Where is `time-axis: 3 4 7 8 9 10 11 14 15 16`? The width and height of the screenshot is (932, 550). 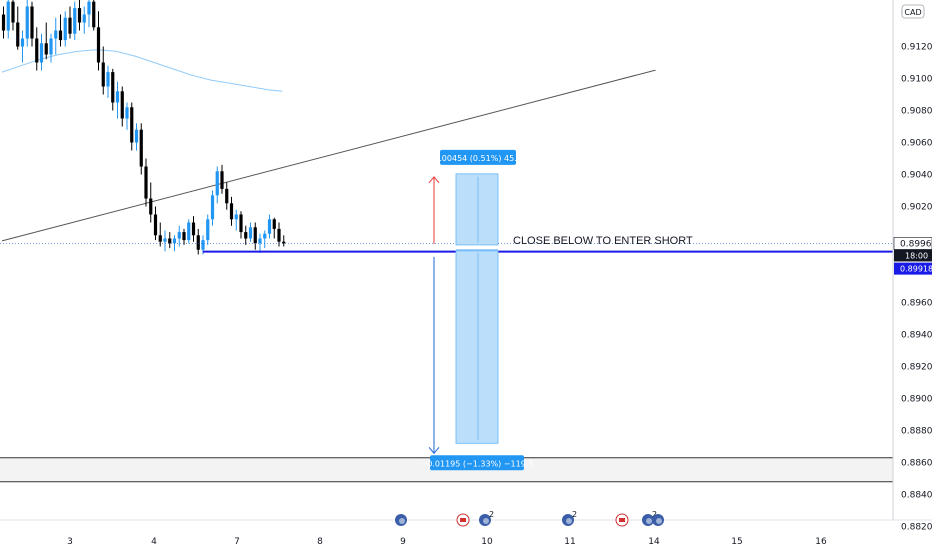
time-axis: 3 4 7 8 9 10 11 14 15 16 is located at coordinates (447, 542).